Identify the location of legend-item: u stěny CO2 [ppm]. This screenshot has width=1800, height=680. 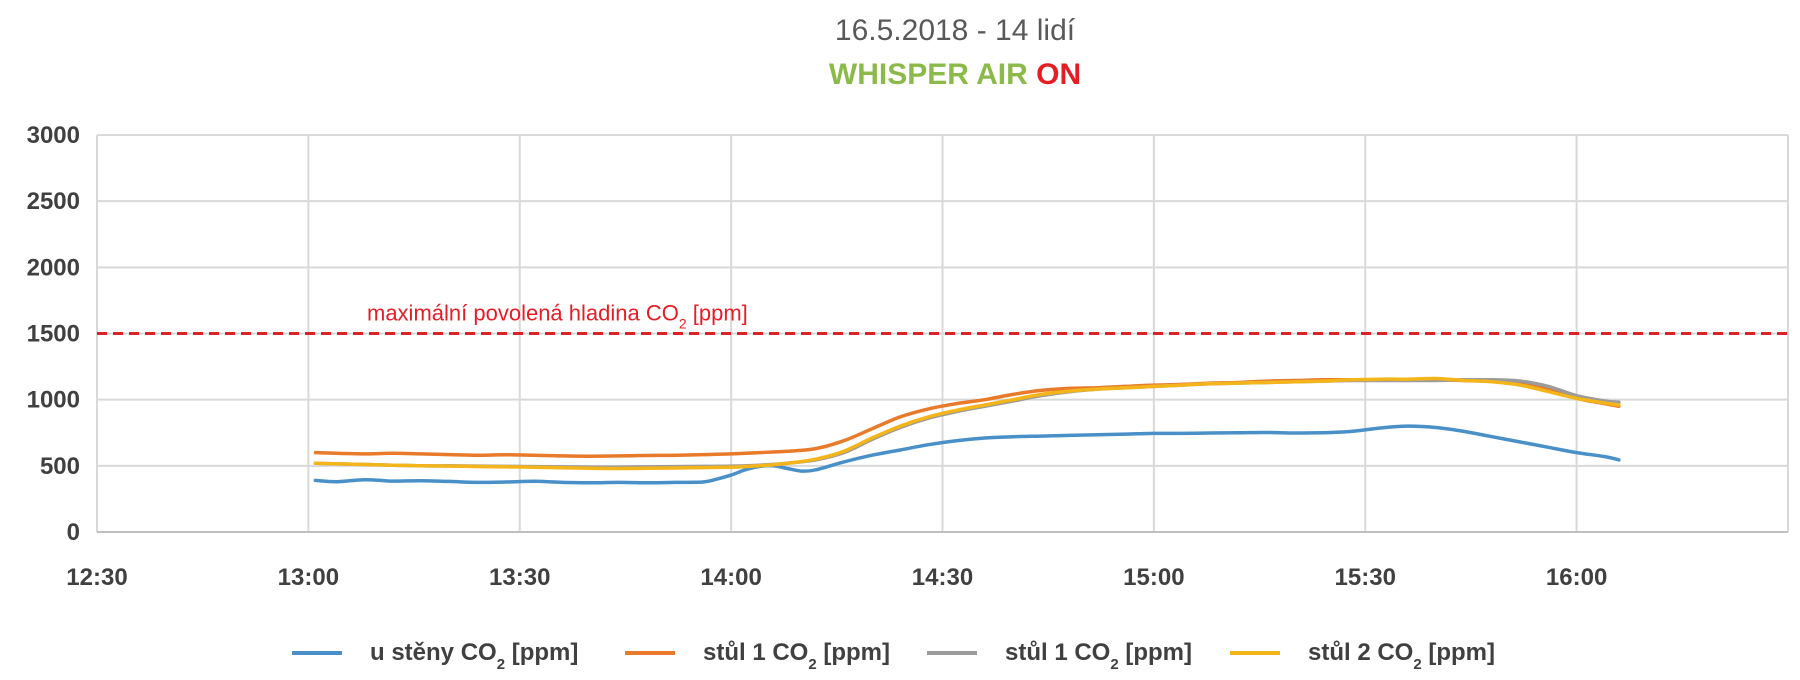
(435, 656).